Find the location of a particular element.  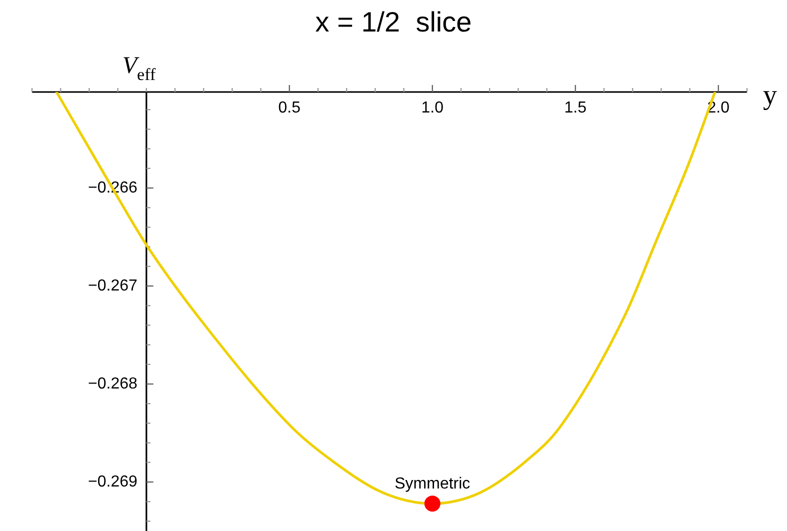

y-tick-label: −0.269 is located at coordinates (113, 481).